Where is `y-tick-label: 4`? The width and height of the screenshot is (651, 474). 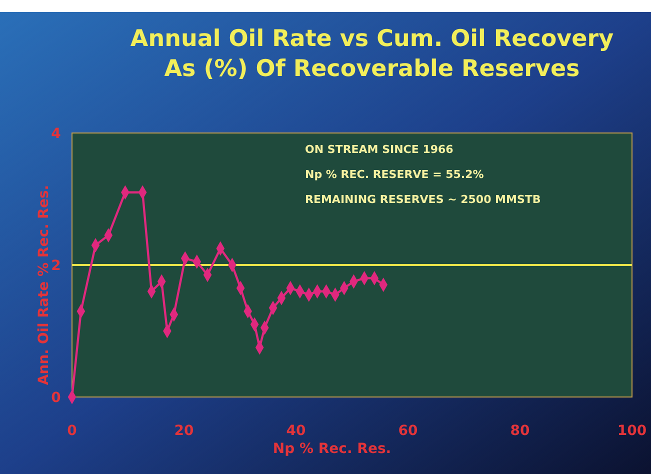 y-tick-label: 4 is located at coordinates (56, 134).